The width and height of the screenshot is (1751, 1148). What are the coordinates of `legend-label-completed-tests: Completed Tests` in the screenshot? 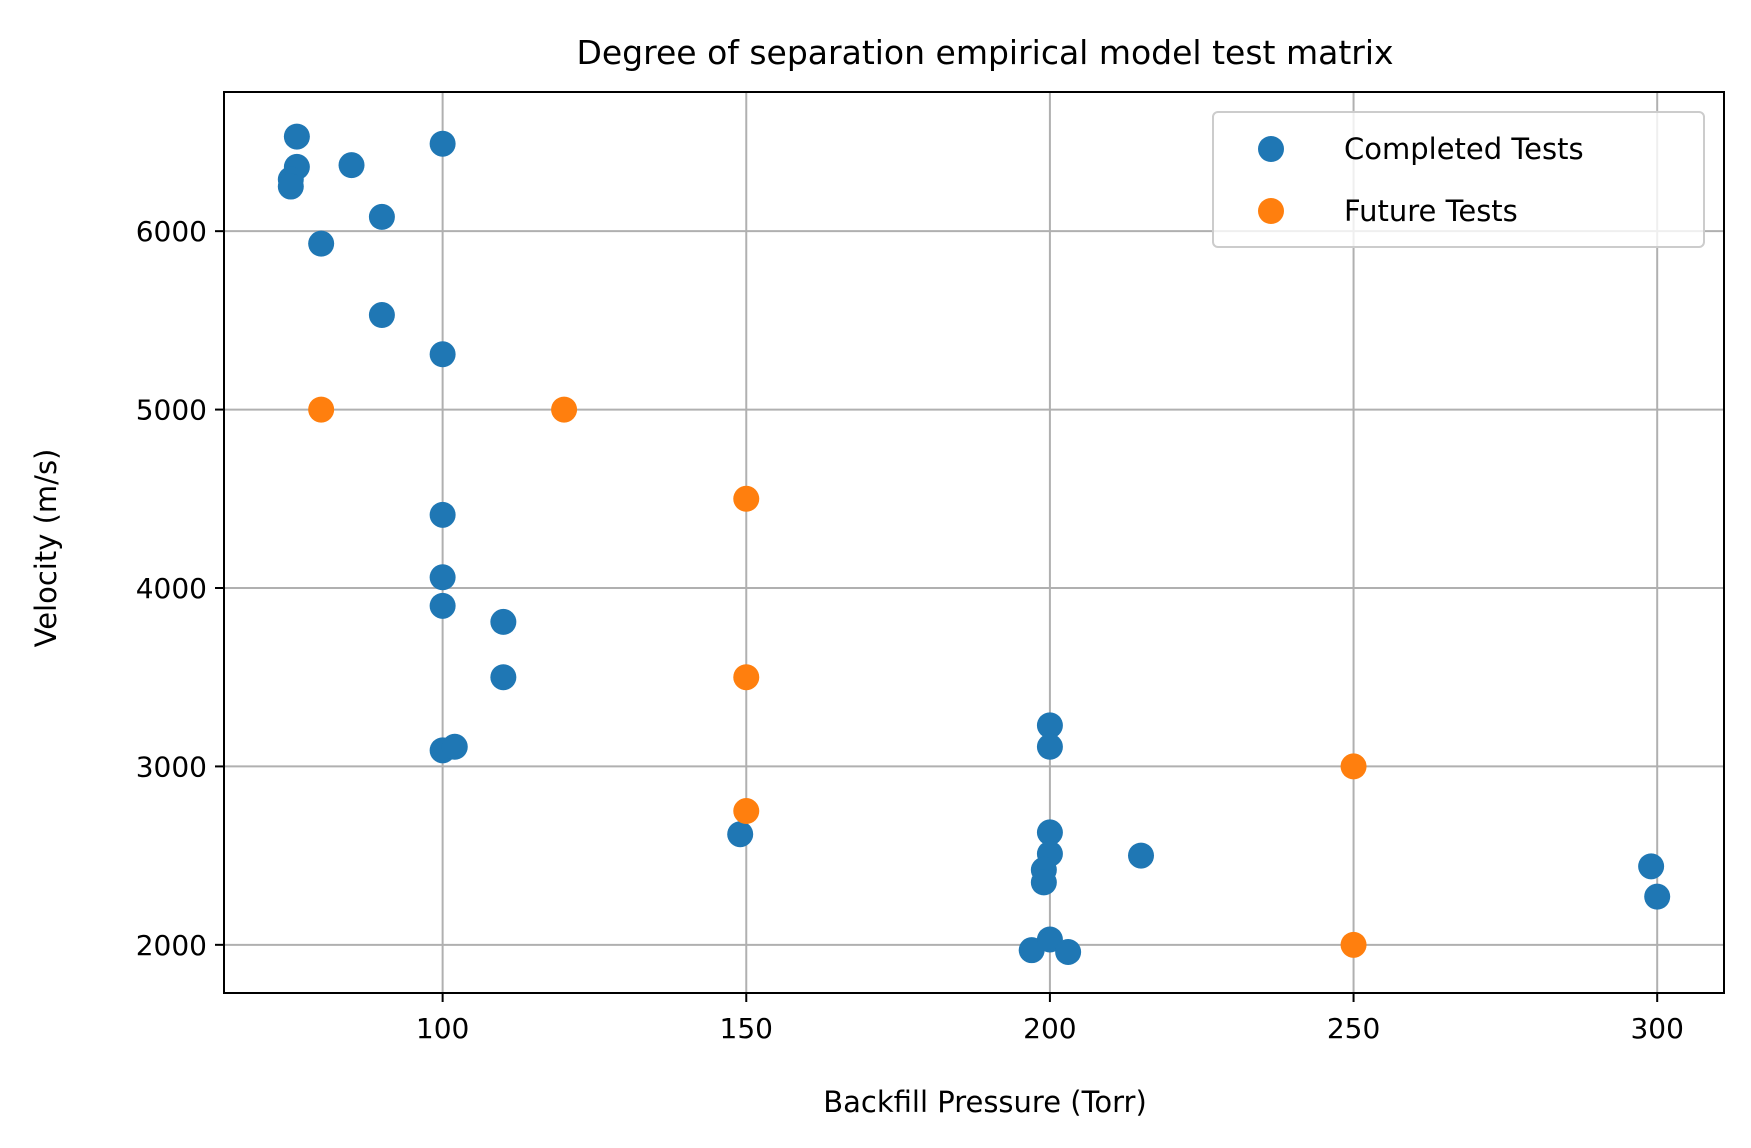 It's located at (1464, 149).